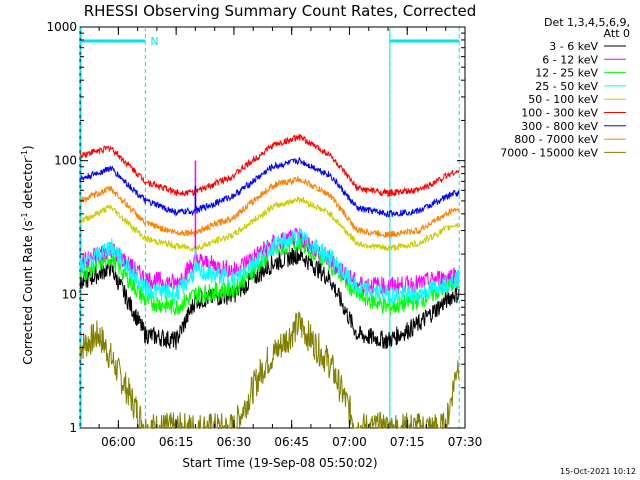 The width and height of the screenshot is (640, 480). Describe the element at coordinates (28, 185) in the screenshot. I see `y-axis-label-part2: detector` at that location.